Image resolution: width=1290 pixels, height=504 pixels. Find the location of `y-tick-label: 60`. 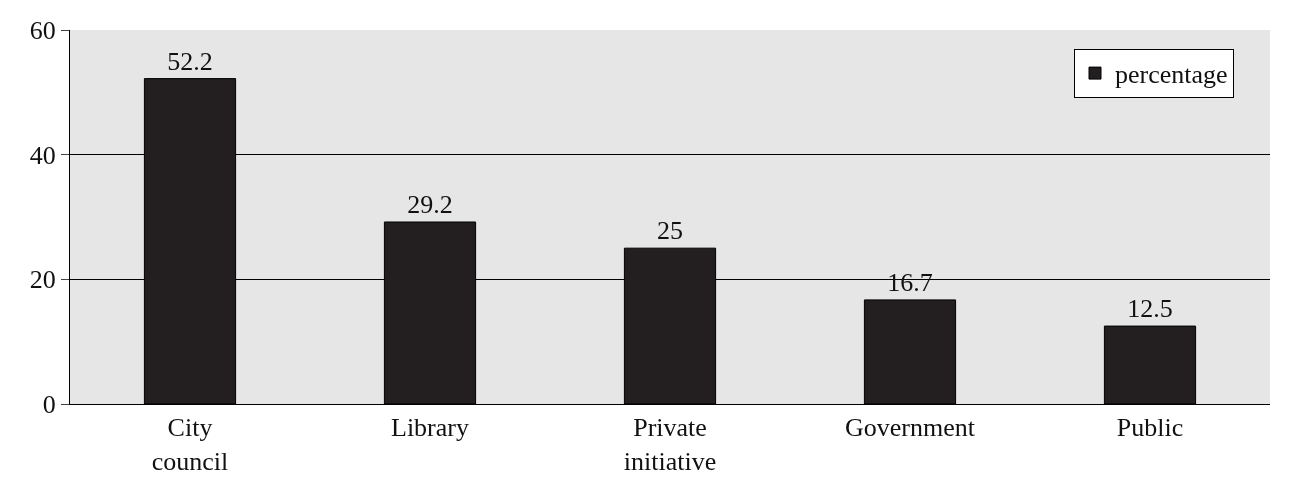

y-tick-label: 60 is located at coordinates (42, 31).